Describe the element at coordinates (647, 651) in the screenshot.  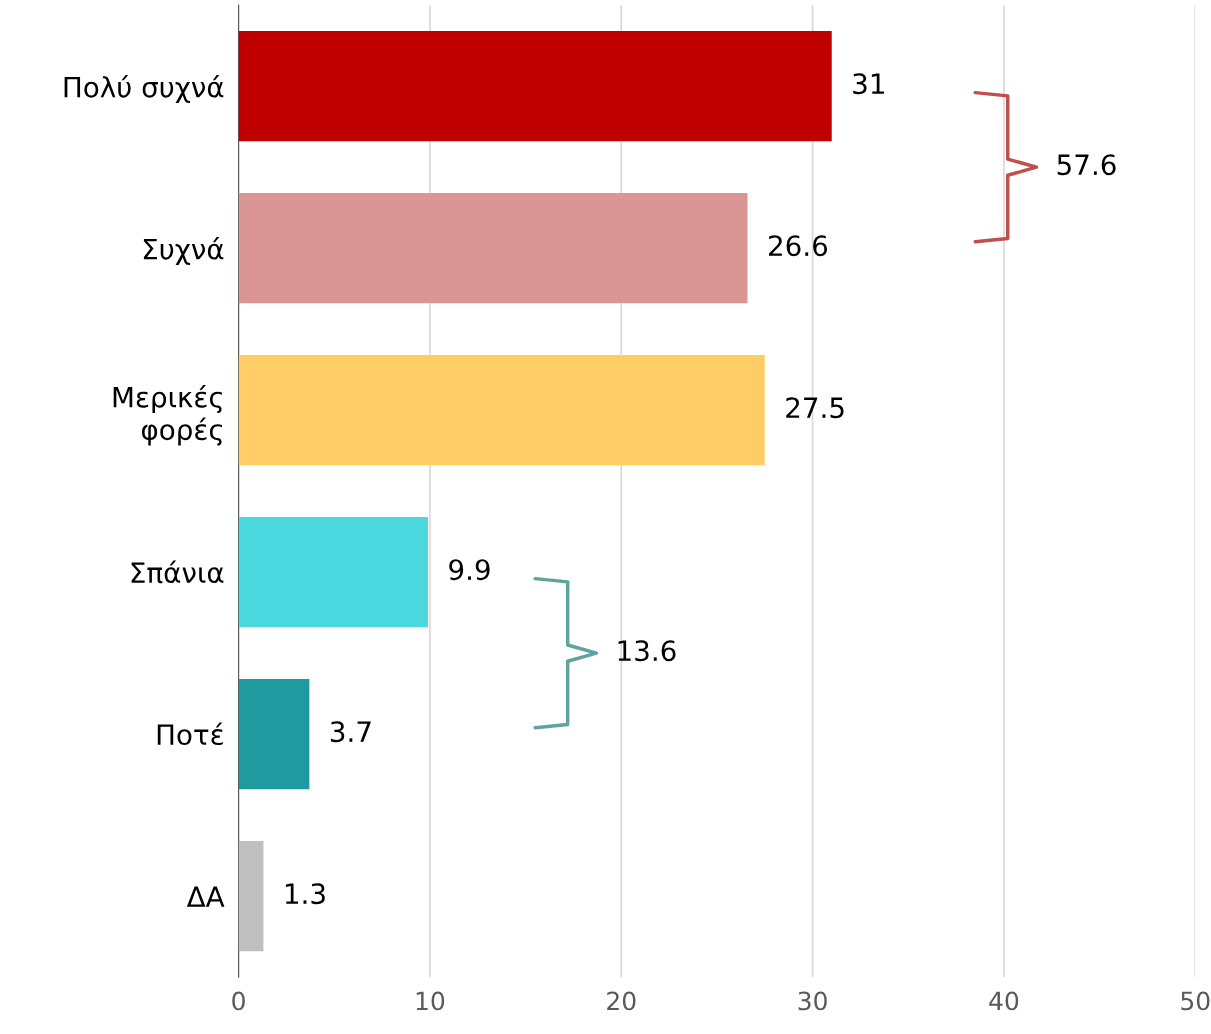
I see `annotation: 13.6` at that location.